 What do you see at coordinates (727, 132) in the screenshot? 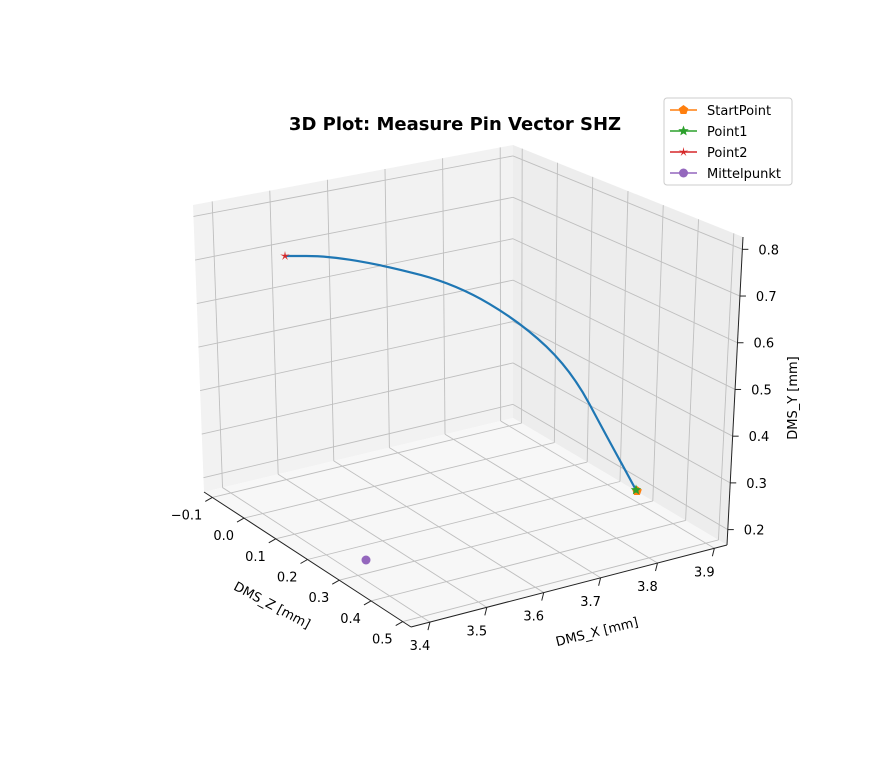
I see `legend-label-point1: Point1` at bounding box center [727, 132].